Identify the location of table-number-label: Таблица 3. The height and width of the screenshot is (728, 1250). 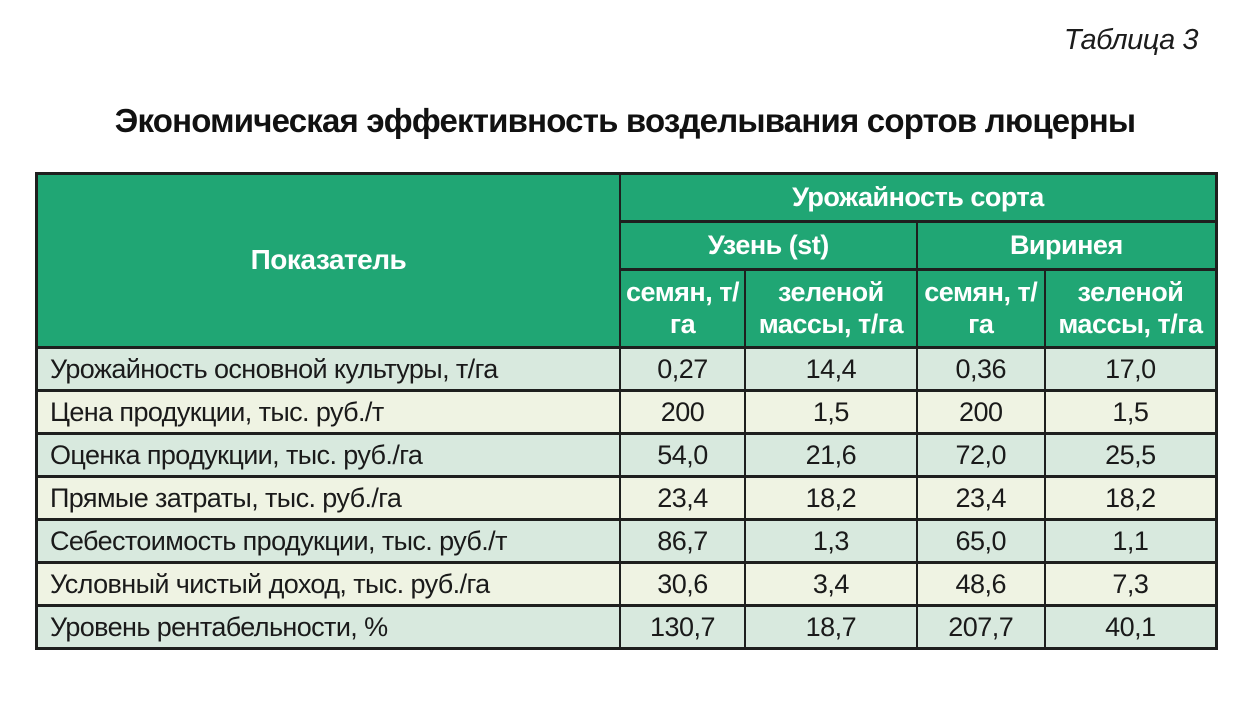
(1131, 40).